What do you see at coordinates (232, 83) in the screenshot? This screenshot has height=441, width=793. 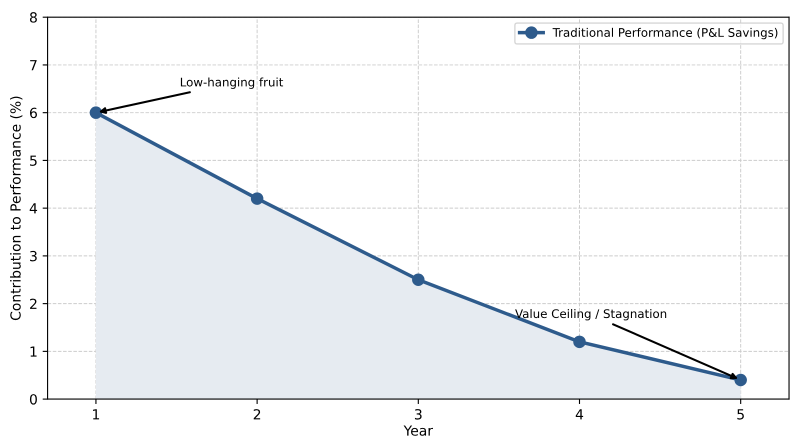 I see `annotation: Low-hanging fruit` at bounding box center [232, 83].